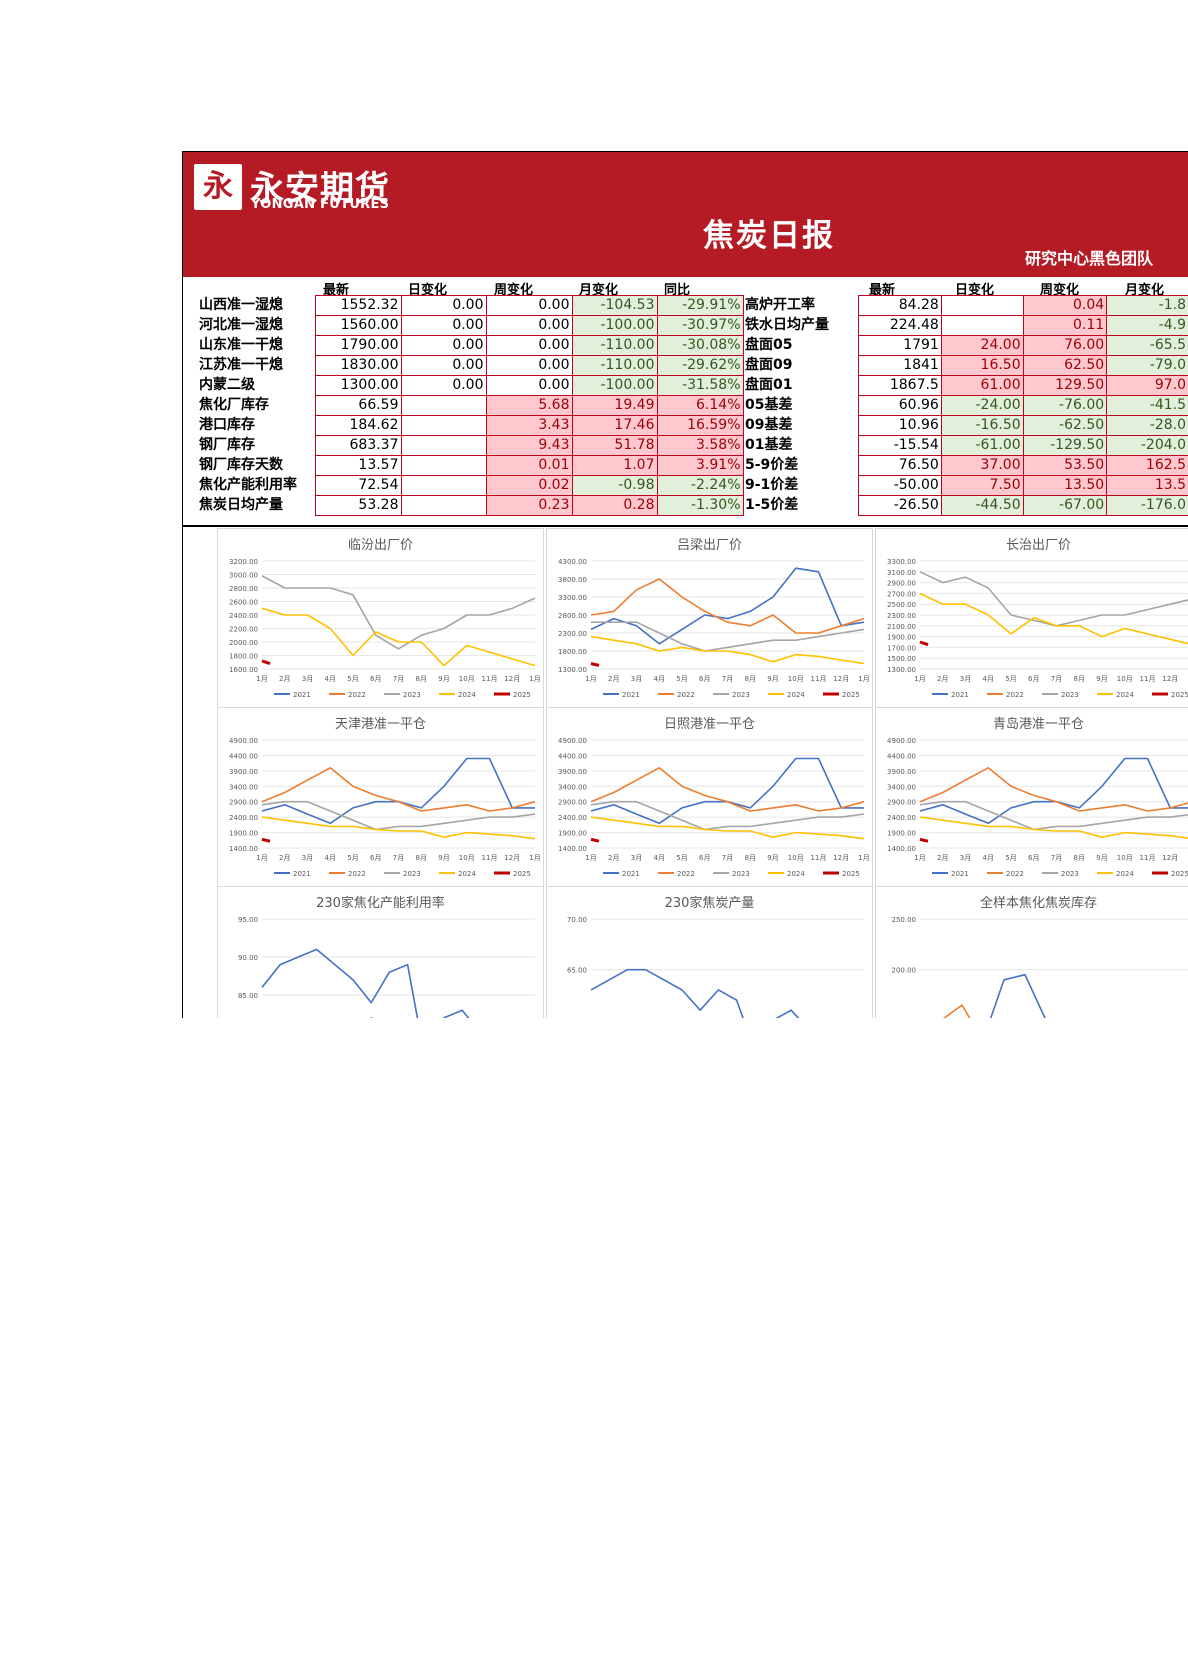  I want to click on value-cell: 1552.32, so click(358, 305).